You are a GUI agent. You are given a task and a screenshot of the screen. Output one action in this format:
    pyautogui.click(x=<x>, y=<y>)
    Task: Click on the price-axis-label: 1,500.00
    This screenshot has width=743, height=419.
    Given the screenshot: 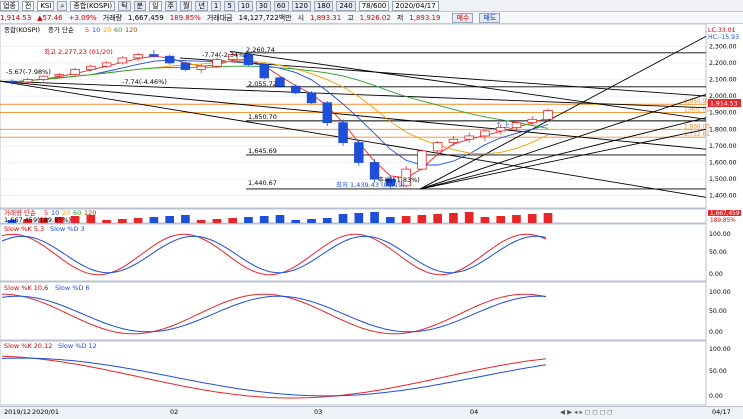 What is the action you would take?
    pyautogui.click(x=723, y=179)
    